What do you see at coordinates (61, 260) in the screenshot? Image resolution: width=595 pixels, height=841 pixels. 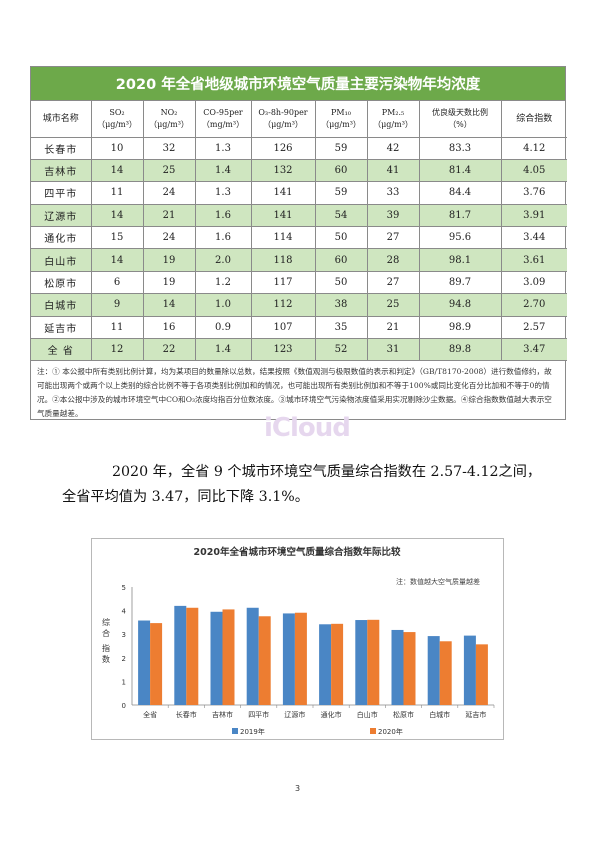 I see `city-name-cell: 白山市` at bounding box center [61, 260].